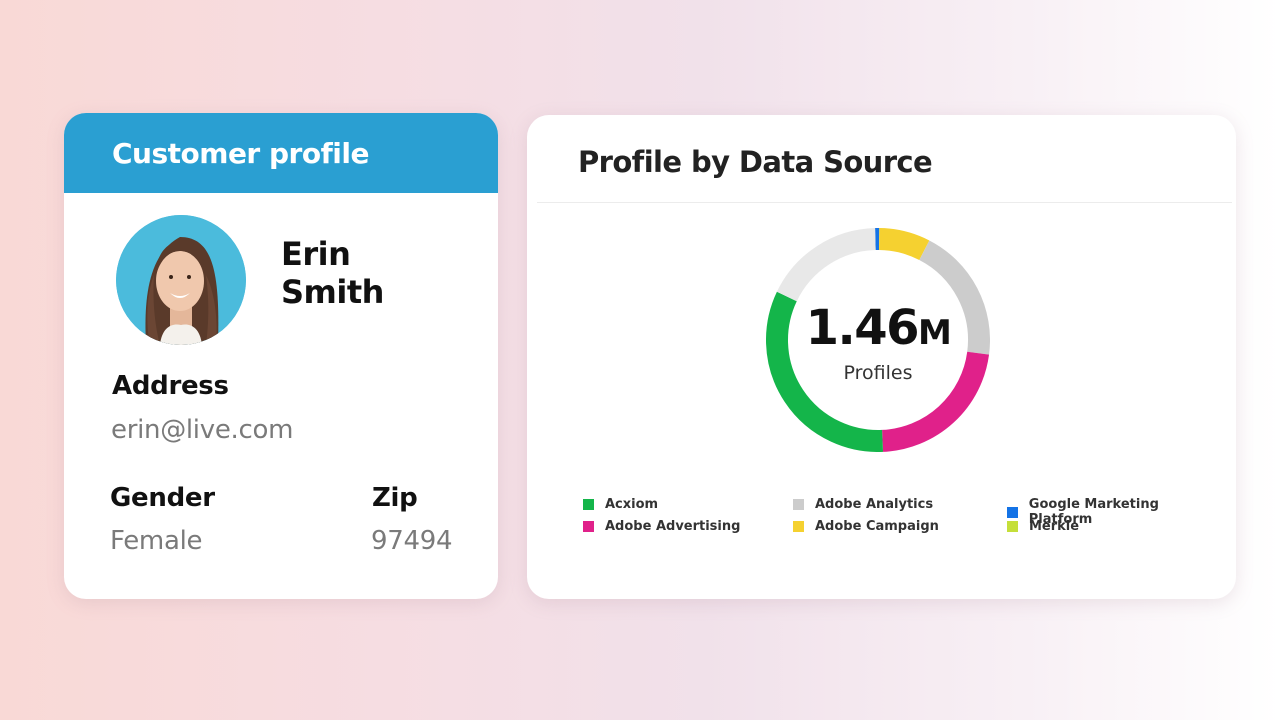 The image size is (1280, 720). I want to click on zip-label: Zip, so click(395, 498).